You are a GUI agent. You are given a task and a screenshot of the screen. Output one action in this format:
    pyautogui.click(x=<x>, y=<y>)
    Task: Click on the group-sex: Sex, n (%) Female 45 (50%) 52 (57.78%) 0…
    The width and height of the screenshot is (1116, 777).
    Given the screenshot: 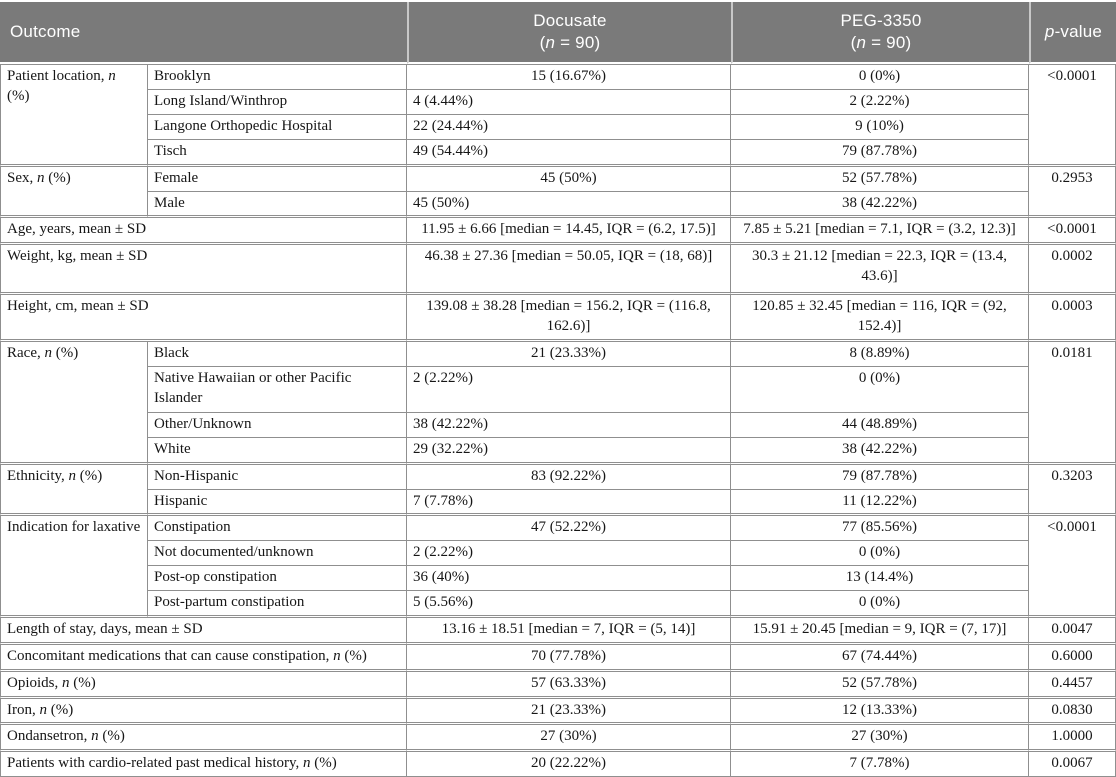 What is the action you would take?
    pyautogui.click(x=558, y=192)
    